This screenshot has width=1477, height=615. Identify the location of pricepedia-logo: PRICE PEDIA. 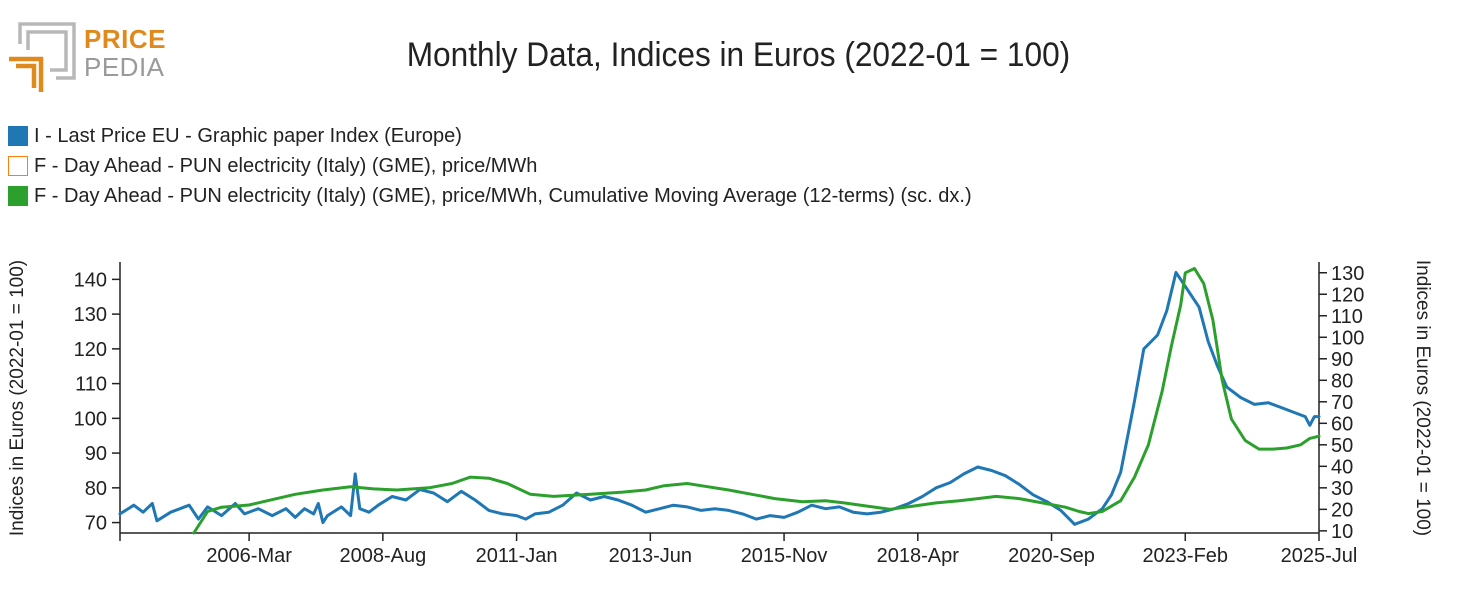
(86, 57).